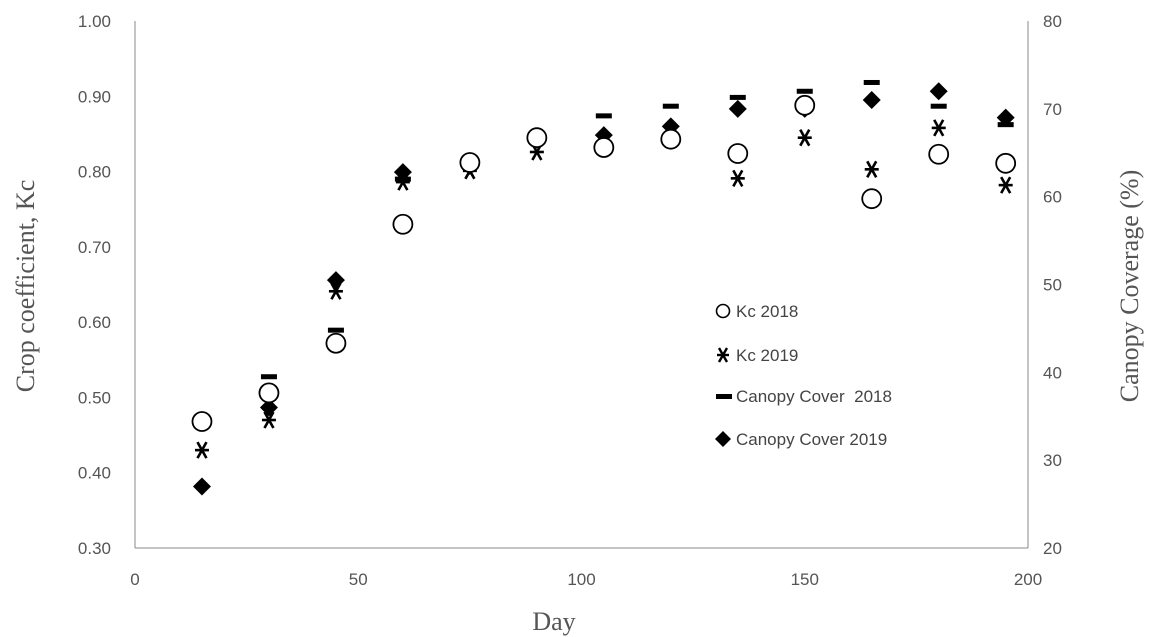 The height and width of the screenshot is (637, 1153). What do you see at coordinates (1052, 548) in the screenshot?
I see `y2-tick-label: 20` at bounding box center [1052, 548].